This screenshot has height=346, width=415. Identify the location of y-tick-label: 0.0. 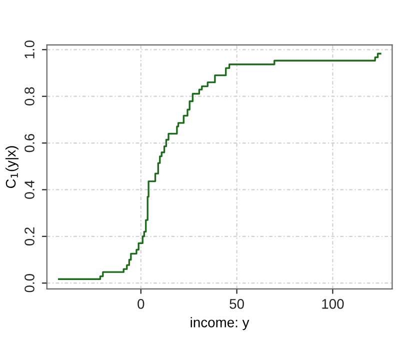
(29, 283).